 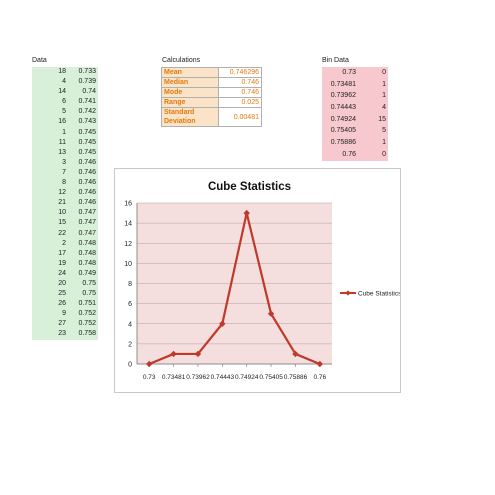 I want to click on calc-value: 0.00481, so click(x=240, y=117).